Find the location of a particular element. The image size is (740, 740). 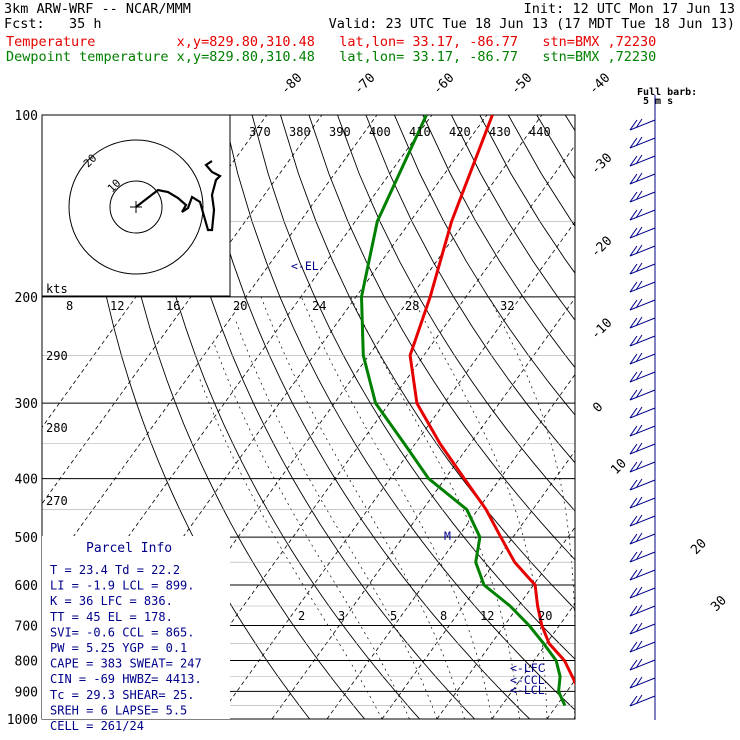

mixing-ratio-low-label: 2 is located at coordinates (301, 616).